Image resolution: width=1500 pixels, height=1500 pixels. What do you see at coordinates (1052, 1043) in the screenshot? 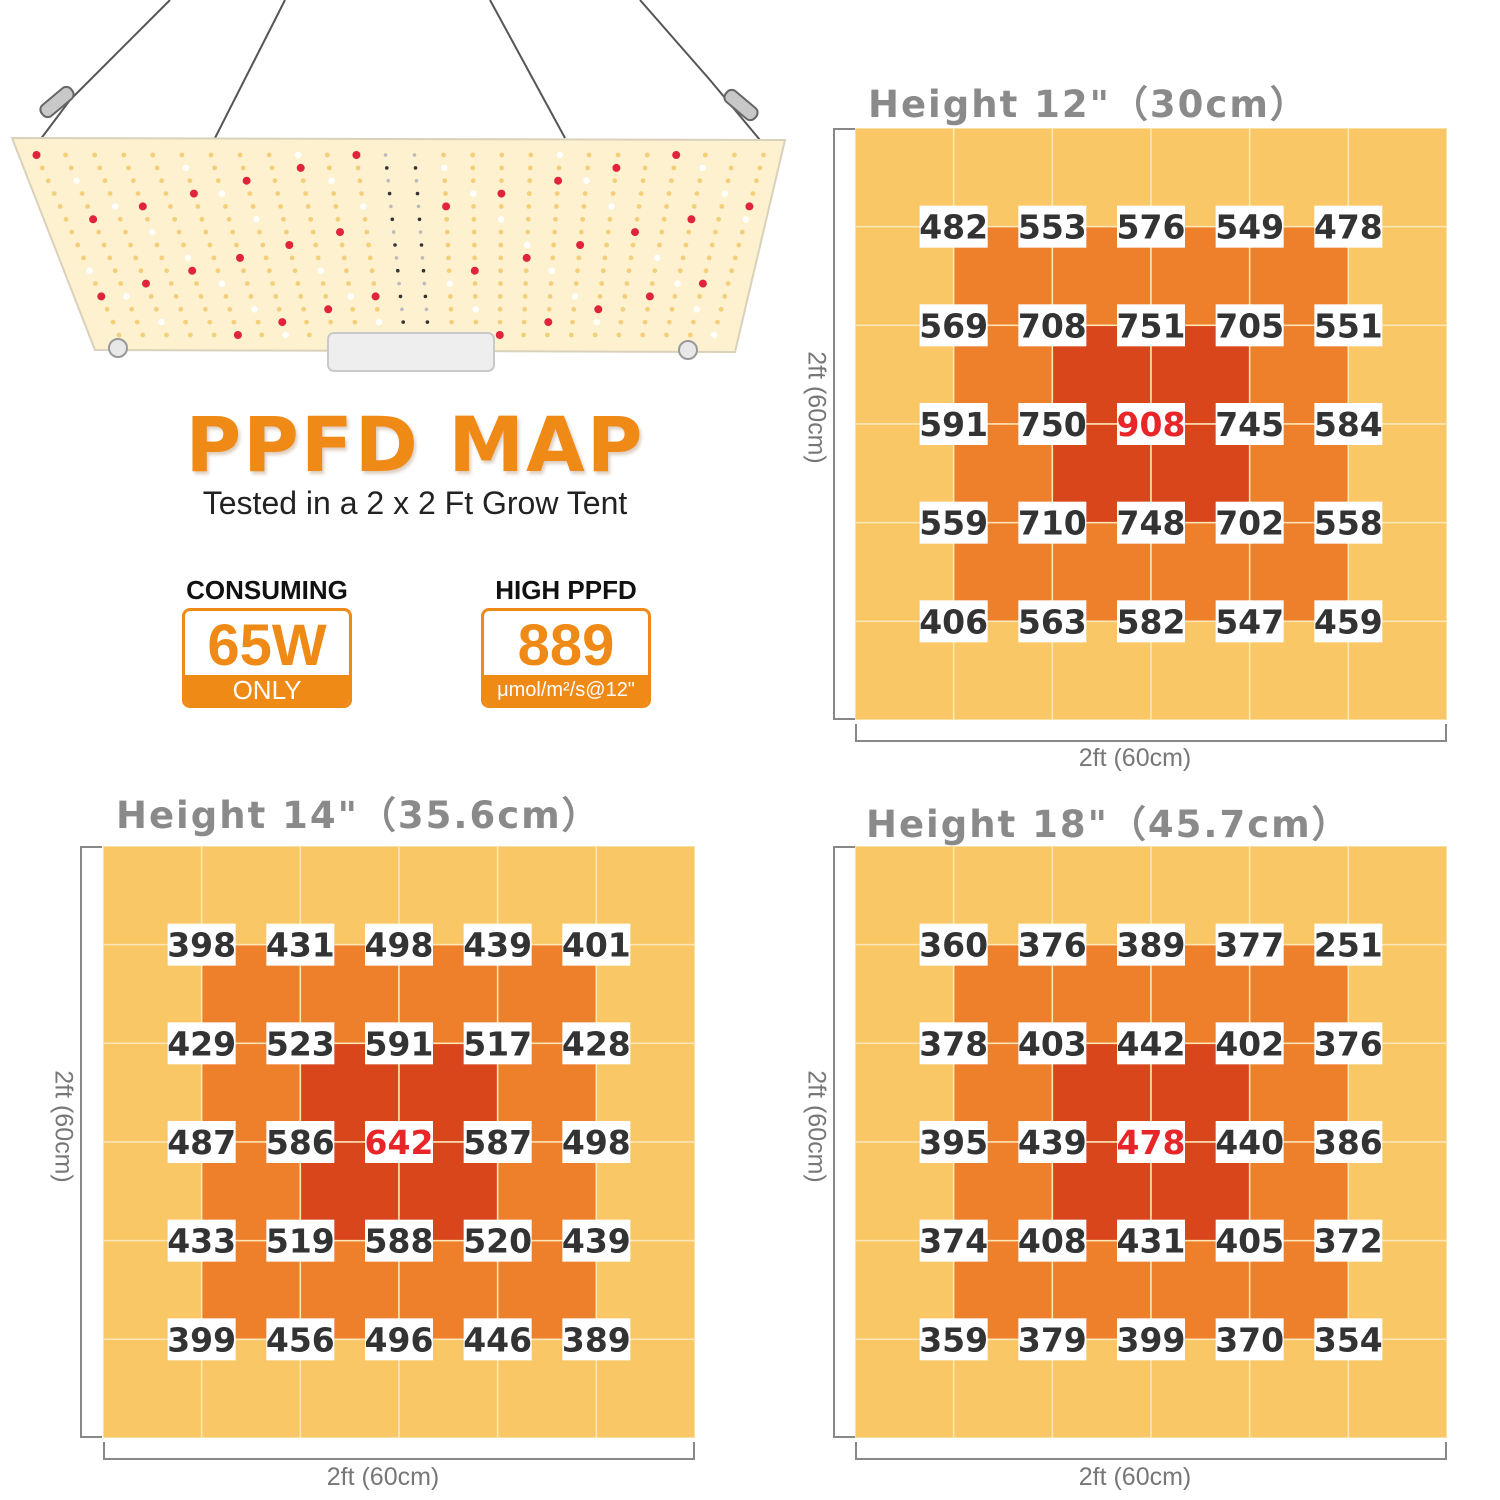
I see `value-label: 403` at bounding box center [1052, 1043].